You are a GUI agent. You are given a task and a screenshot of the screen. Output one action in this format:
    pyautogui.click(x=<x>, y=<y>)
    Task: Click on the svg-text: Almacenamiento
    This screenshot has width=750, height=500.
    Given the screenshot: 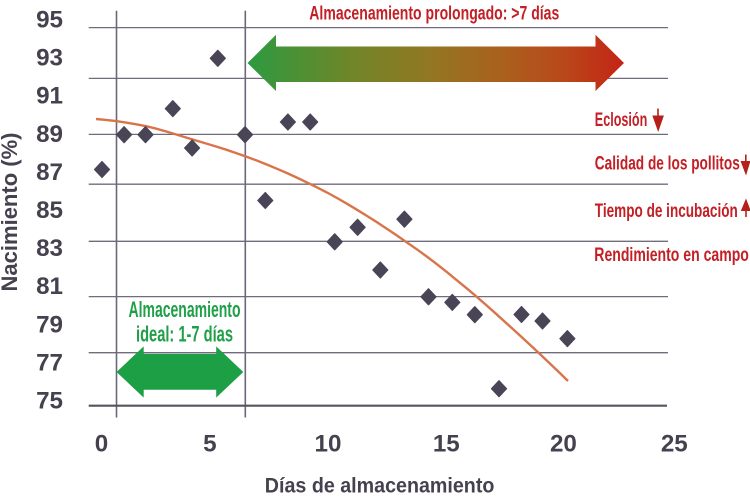 What is the action you would take?
    pyautogui.click(x=185, y=309)
    